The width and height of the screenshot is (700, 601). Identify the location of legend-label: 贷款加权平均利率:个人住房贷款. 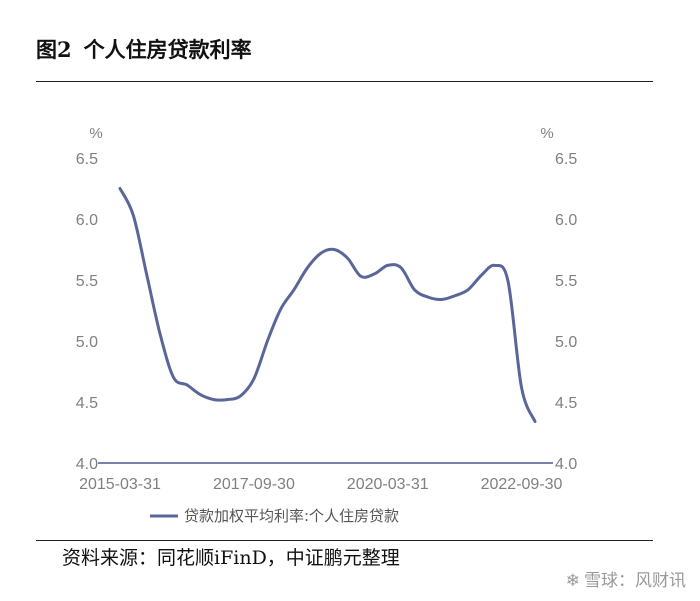
(291, 516).